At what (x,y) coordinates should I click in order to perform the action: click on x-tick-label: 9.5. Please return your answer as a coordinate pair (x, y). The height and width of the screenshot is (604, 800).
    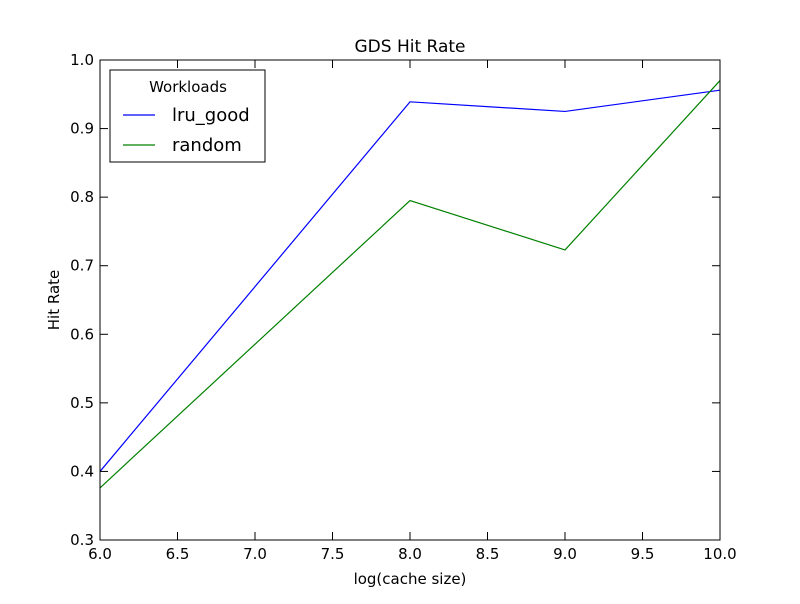
    Looking at the image, I should click on (643, 554).